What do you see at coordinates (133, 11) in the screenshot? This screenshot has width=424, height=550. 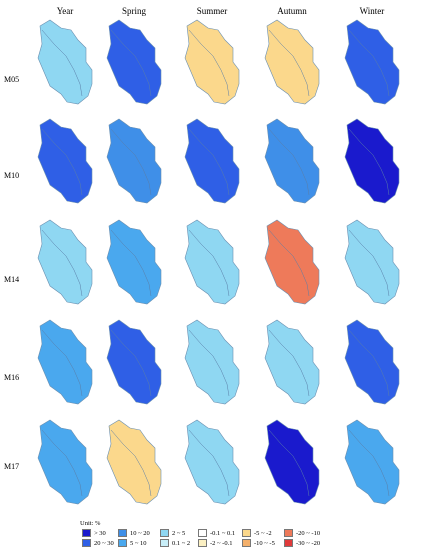 I see `column-header-spring: Spring` at bounding box center [133, 11].